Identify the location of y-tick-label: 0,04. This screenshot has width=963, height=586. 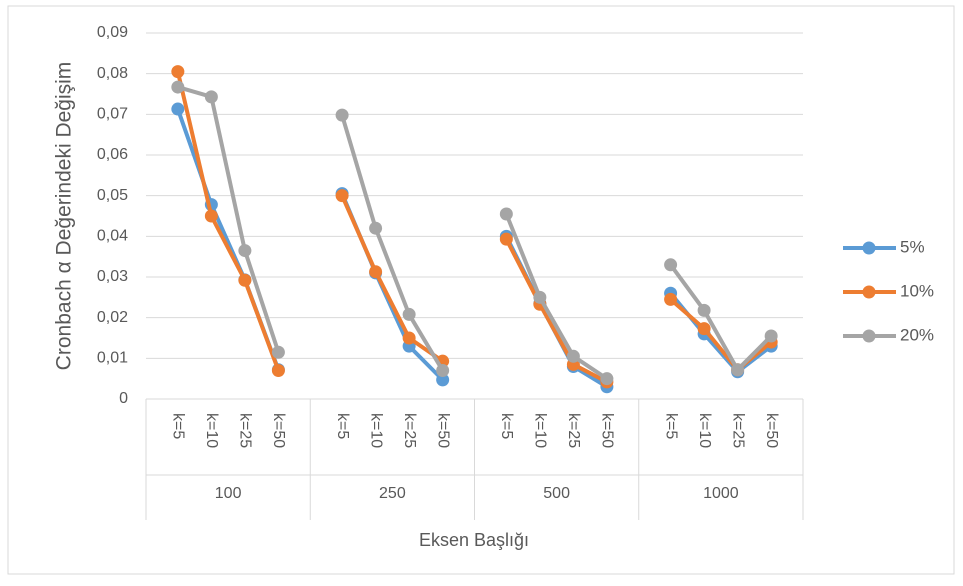
(112, 236).